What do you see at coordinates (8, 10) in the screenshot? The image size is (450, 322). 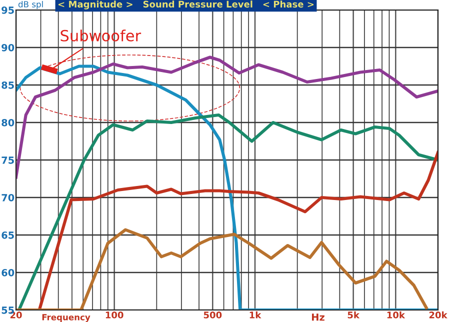 I see `y-tick-label: 95` at bounding box center [8, 10].